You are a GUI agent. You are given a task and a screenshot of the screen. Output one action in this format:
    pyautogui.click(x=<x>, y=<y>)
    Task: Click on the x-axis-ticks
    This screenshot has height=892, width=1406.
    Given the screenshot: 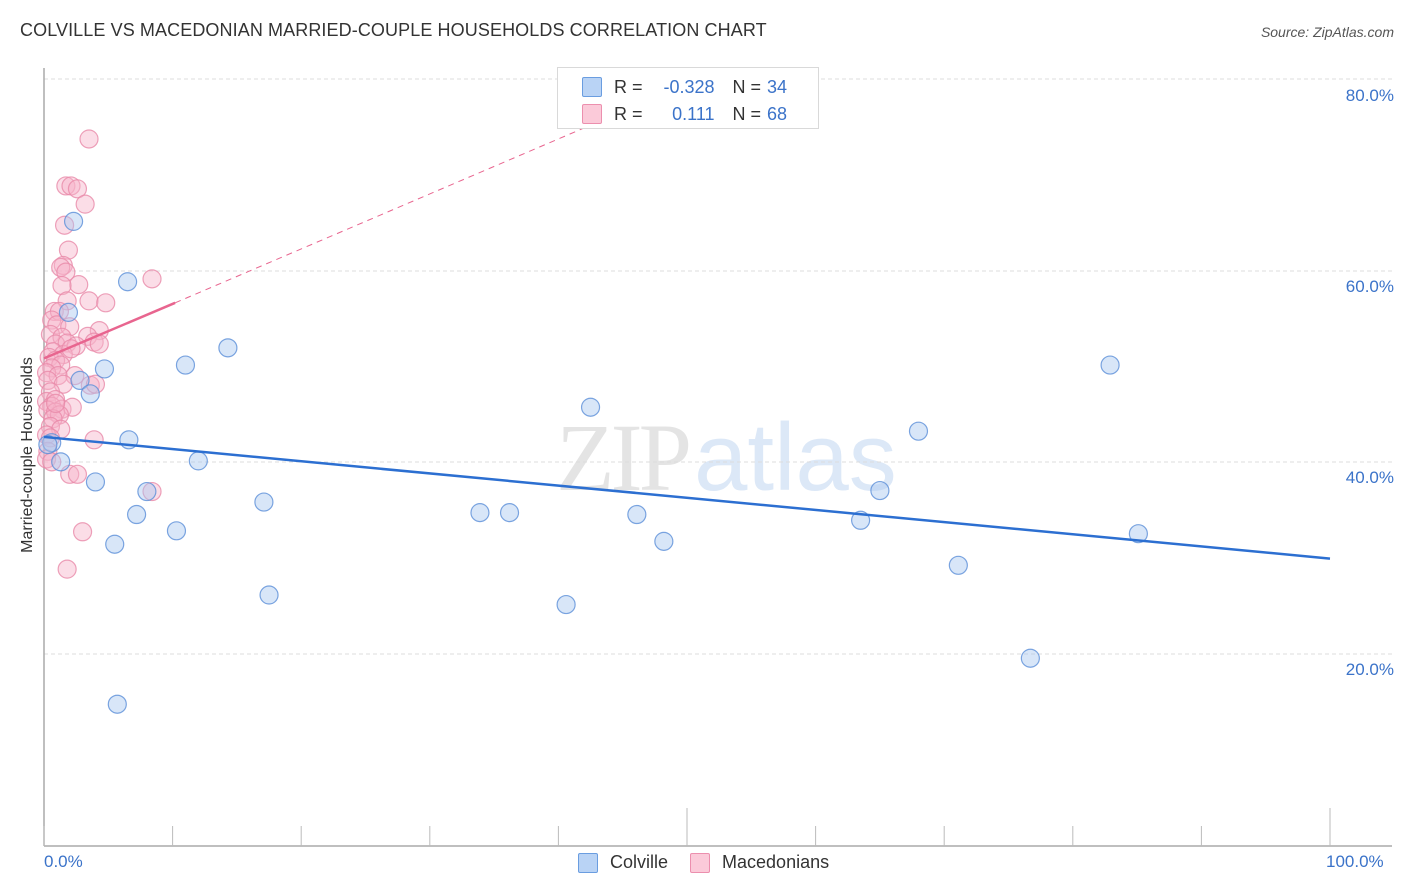 What is the action you would take?
    pyautogui.click(x=687, y=827)
    